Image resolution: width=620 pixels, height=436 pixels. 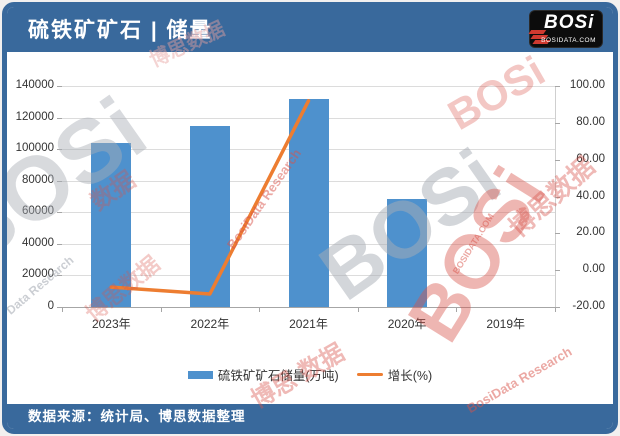 I want to click on data-source-note: 数据来源：统计局、博思数据整理, so click(x=137, y=416).